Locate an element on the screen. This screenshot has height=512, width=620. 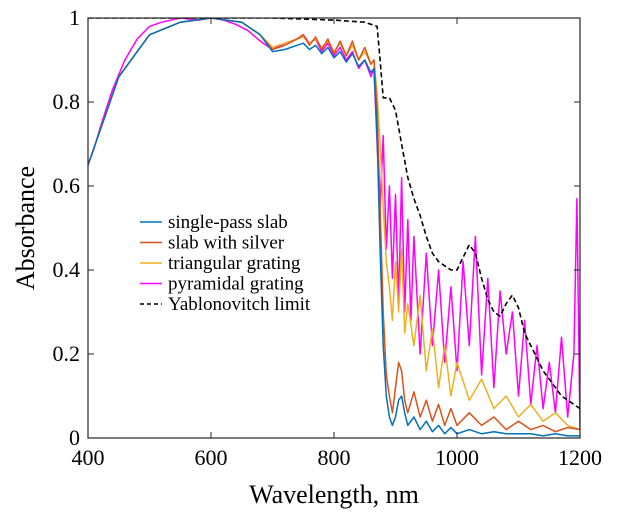
legend-label: pyramidal grating is located at coordinates (236, 284).